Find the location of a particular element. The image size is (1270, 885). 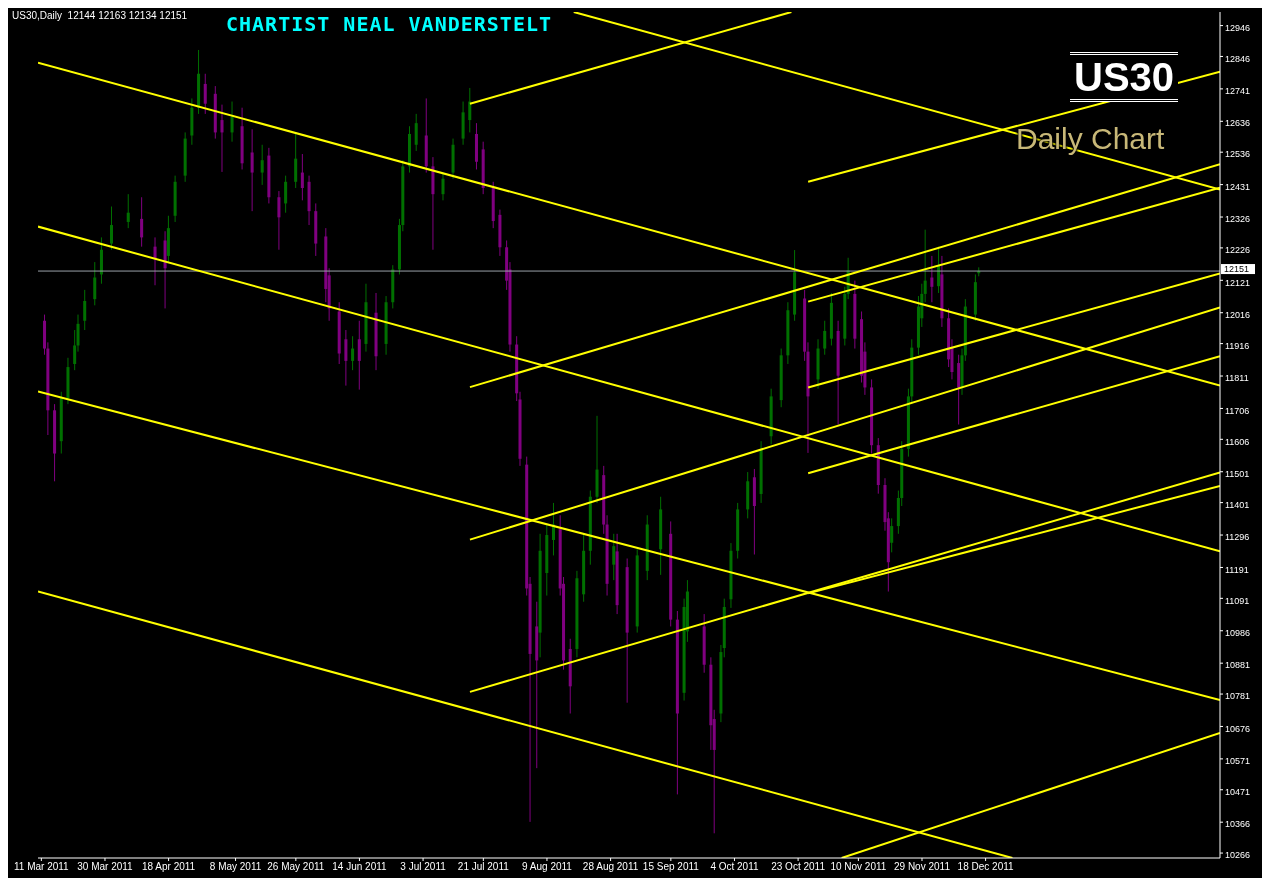

y-tick-label: 12226 is located at coordinates (1238, 250).